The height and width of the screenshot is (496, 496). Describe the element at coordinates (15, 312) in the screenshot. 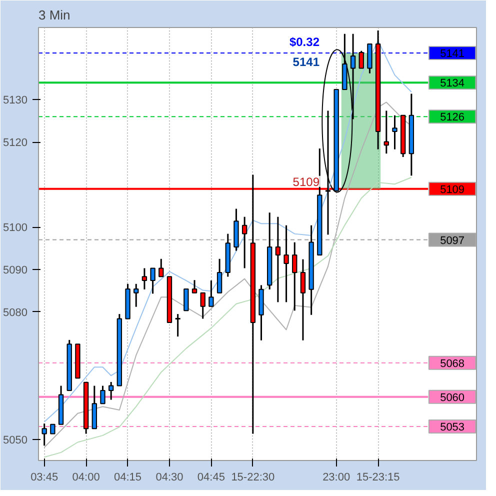

I see `y-tick-label: 5080` at that location.